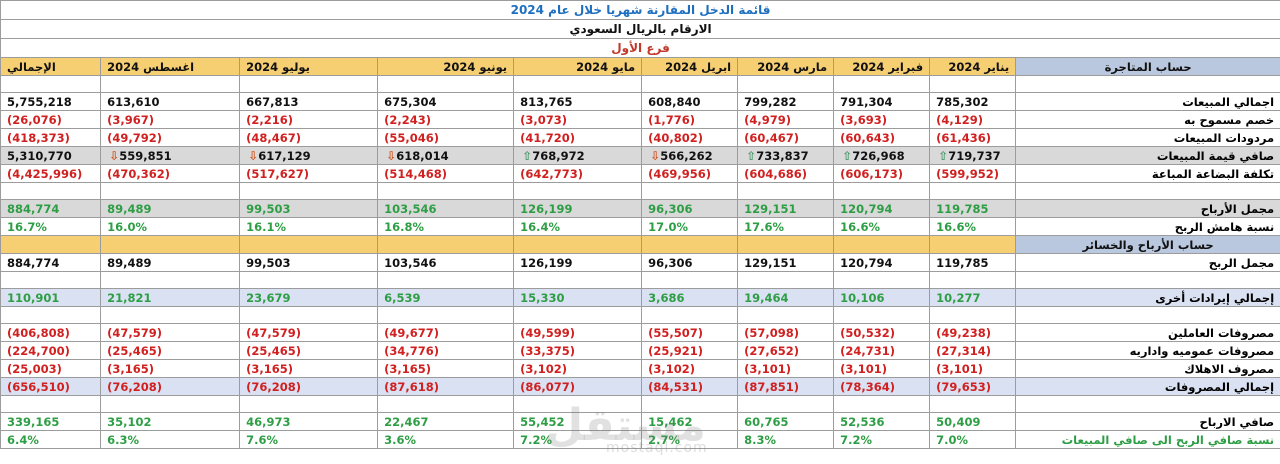 This screenshot has height=464, width=1280. Describe the element at coordinates (416, 173) in the screenshot. I see `value-text: (514,468)` at that location.